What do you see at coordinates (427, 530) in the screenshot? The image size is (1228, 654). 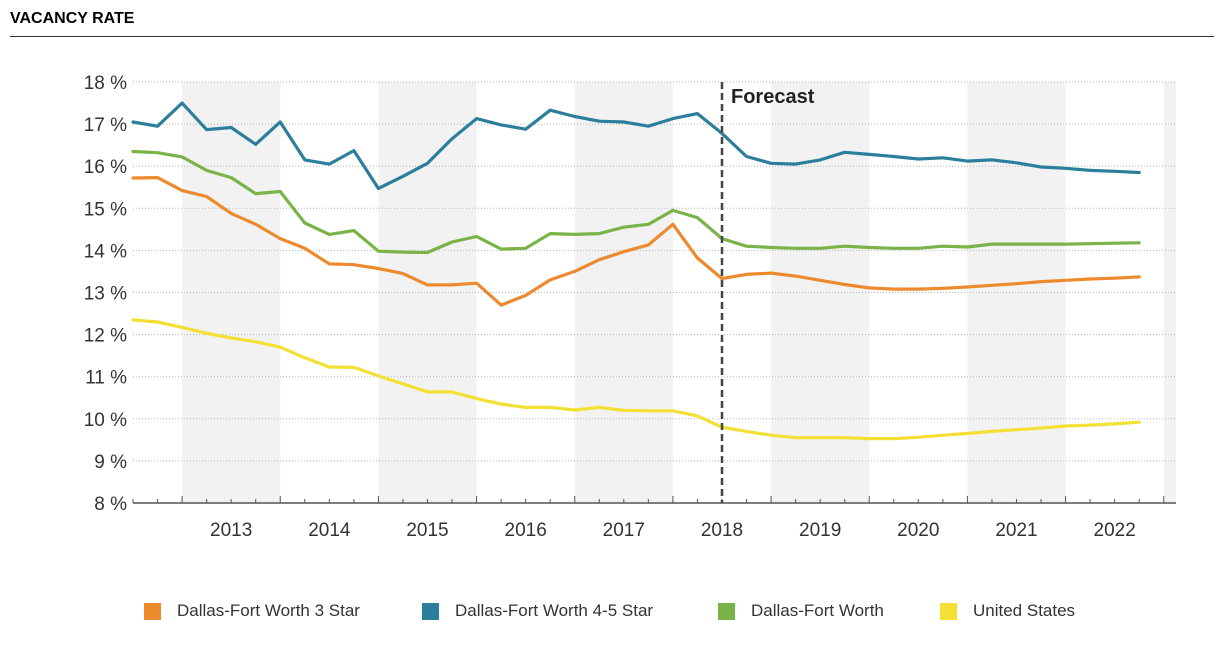 I see `x-tick-label: 2015` at bounding box center [427, 530].